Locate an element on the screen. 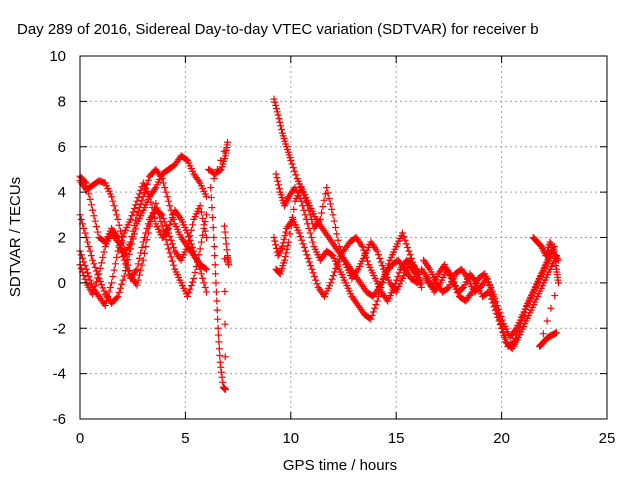 The height and width of the screenshot is (480, 640). series-track-n is located at coordinates (546, 292).